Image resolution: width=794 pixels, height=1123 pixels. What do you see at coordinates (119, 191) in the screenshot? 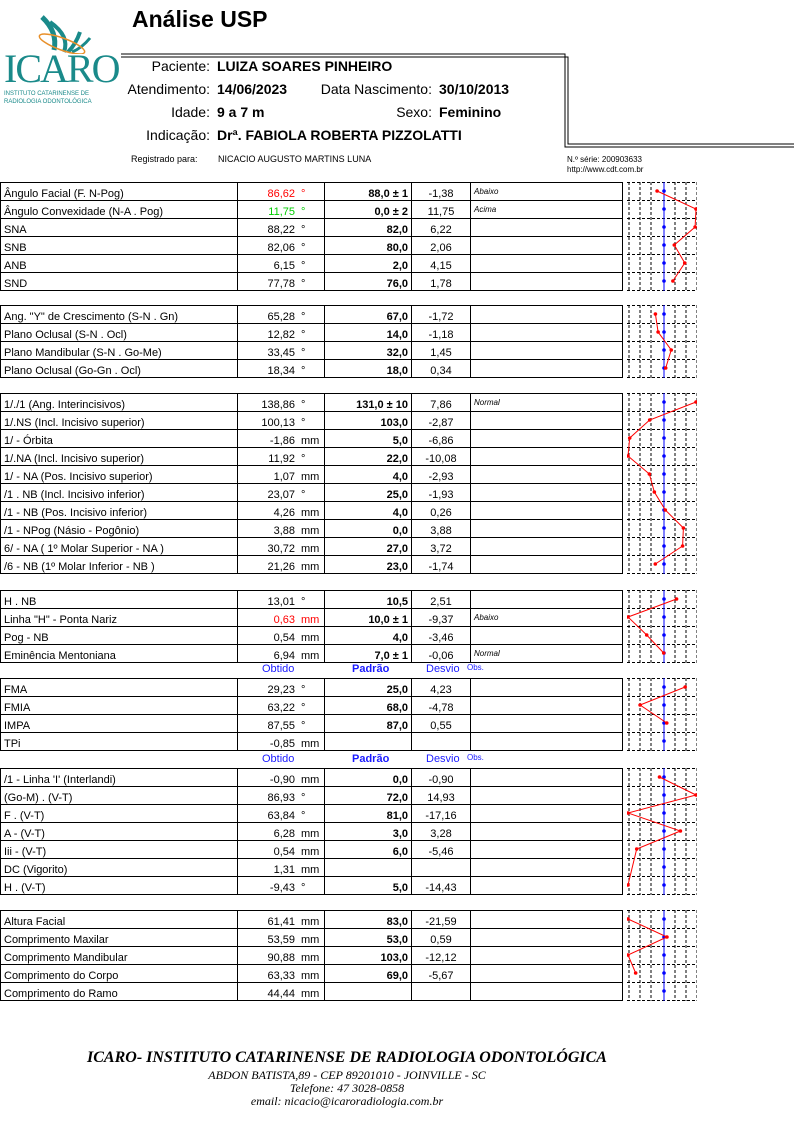
I see `measure-label: Ângulo Facial (F. N-Pog)` at bounding box center [119, 191].